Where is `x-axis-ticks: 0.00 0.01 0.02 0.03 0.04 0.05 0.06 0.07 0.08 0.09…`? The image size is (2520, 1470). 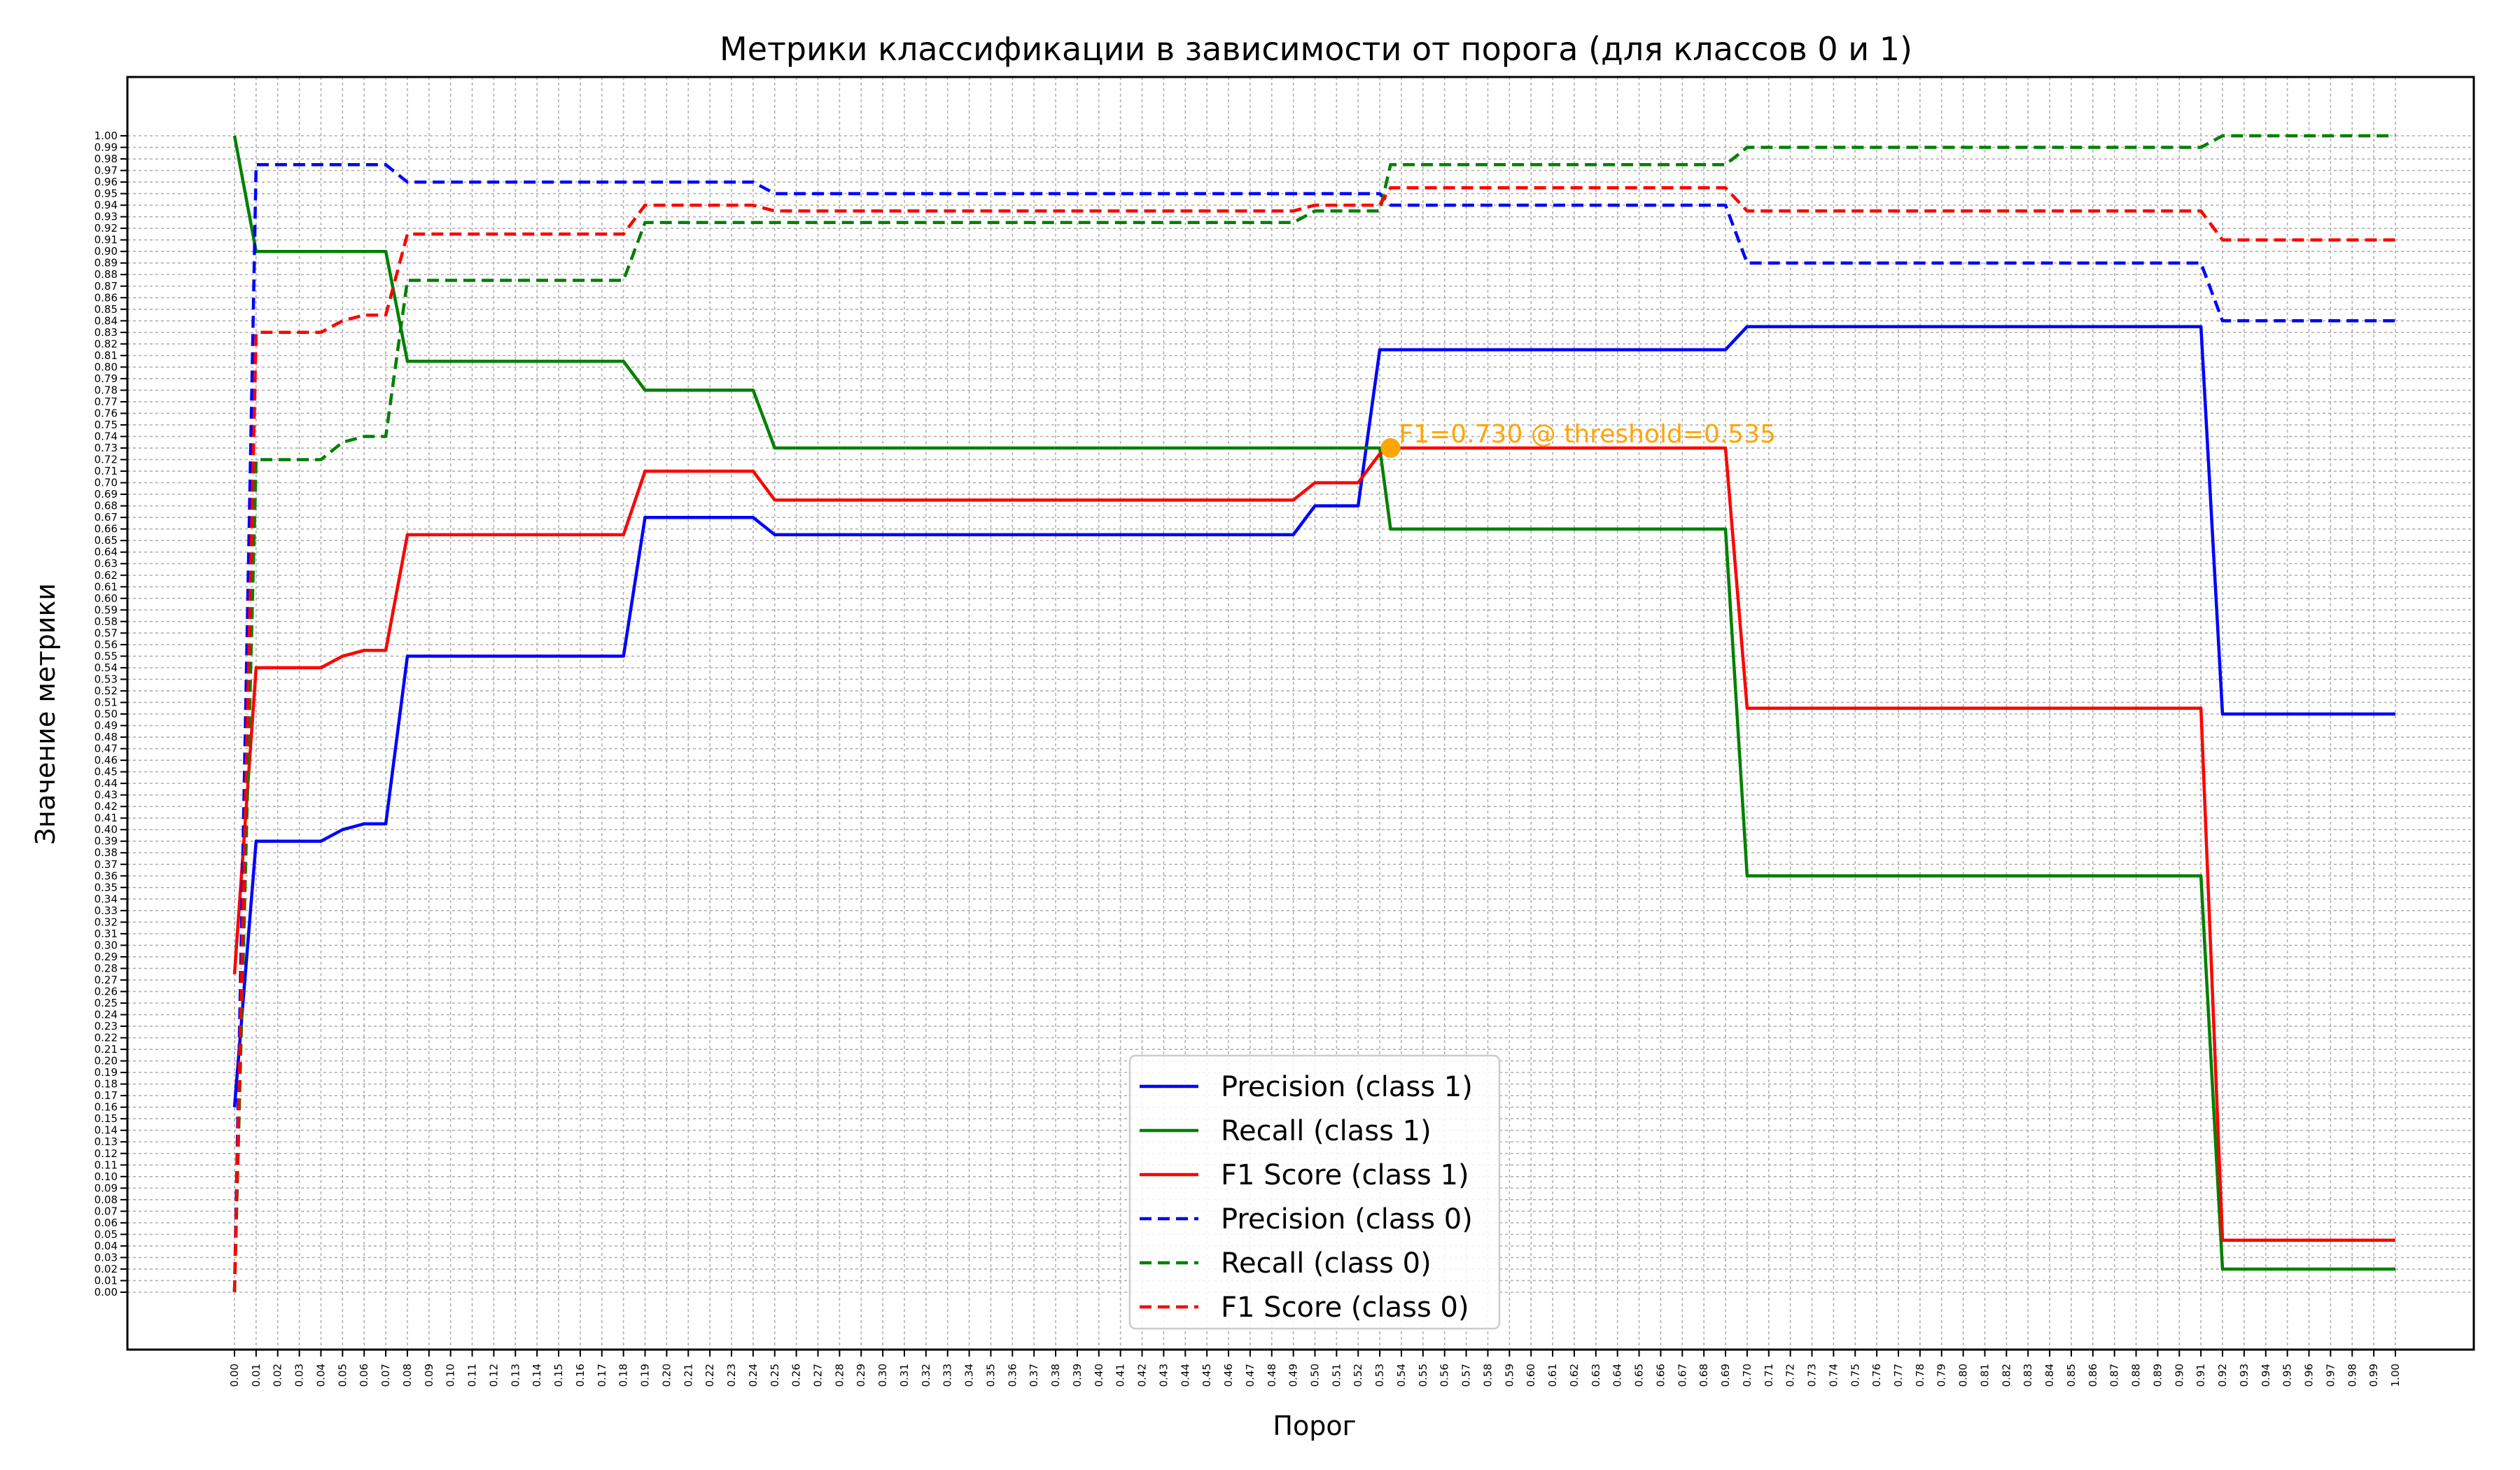
x-axis-ticks: 0.00 0.01 0.02 0.03 0.04 0.05 0.06 0.07 0.08 0.09… is located at coordinates (1315, 1368).